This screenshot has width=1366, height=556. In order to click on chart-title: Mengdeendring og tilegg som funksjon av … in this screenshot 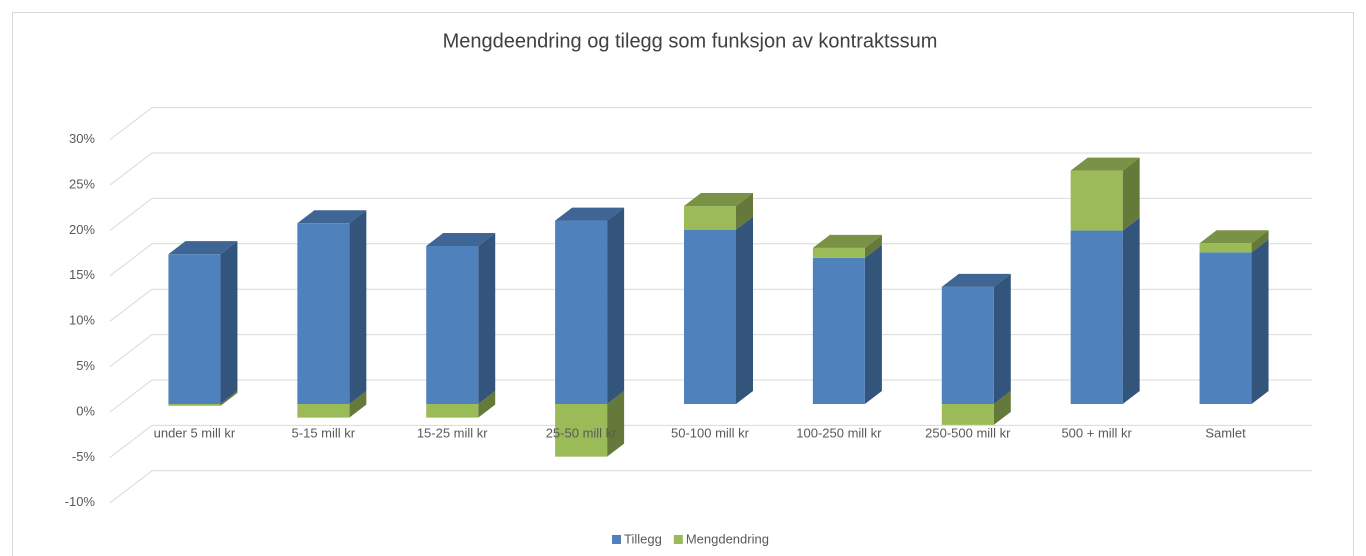, I will do `click(690, 41)`.